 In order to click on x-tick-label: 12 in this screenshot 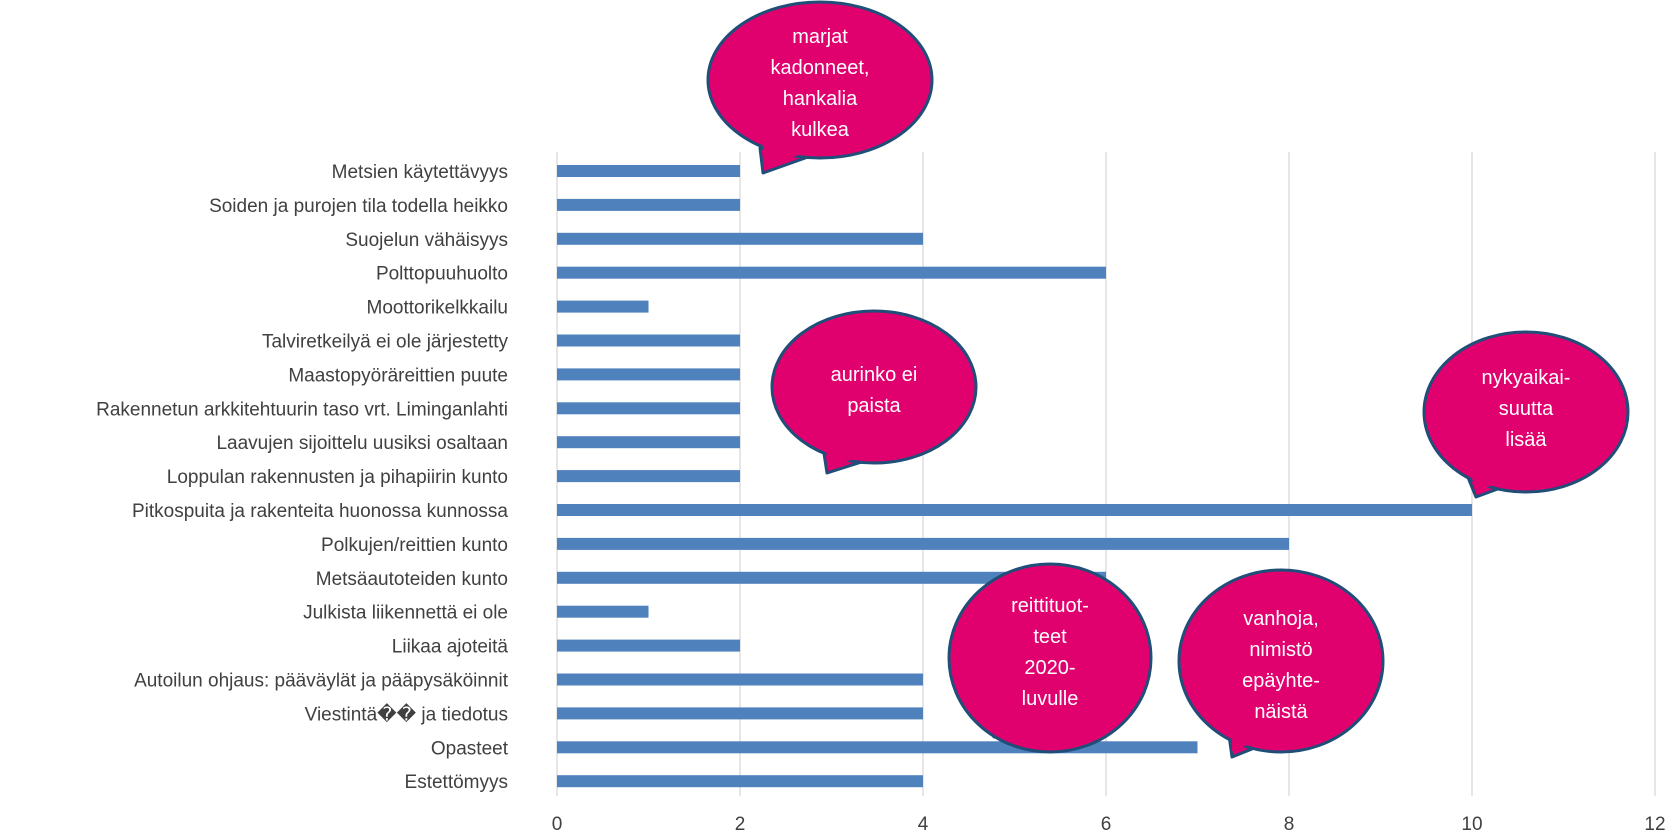, I will do `click(1654, 824)`.